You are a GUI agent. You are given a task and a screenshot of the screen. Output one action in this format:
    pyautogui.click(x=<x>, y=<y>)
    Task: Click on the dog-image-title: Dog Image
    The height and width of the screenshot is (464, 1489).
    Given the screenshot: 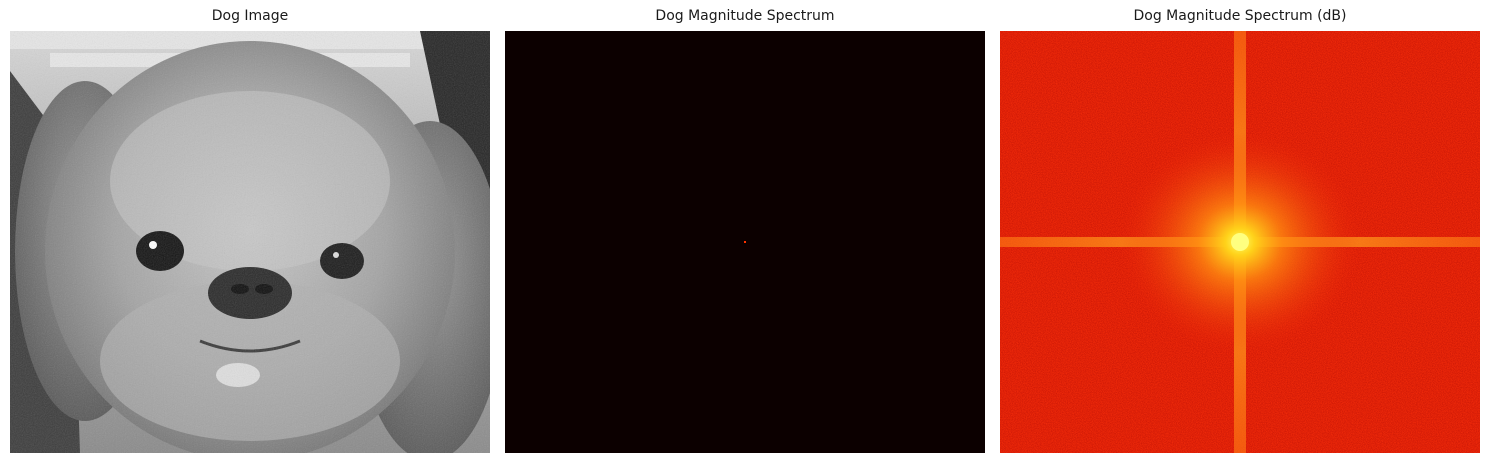 What is the action you would take?
    pyautogui.click(x=250, y=16)
    